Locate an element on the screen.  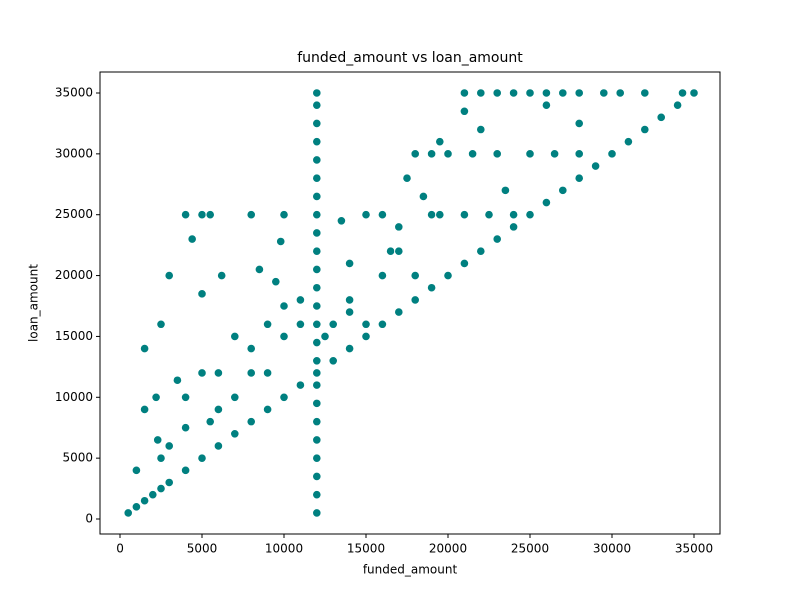
y-tick-label: 35000 is located at coordinates (74, 92).